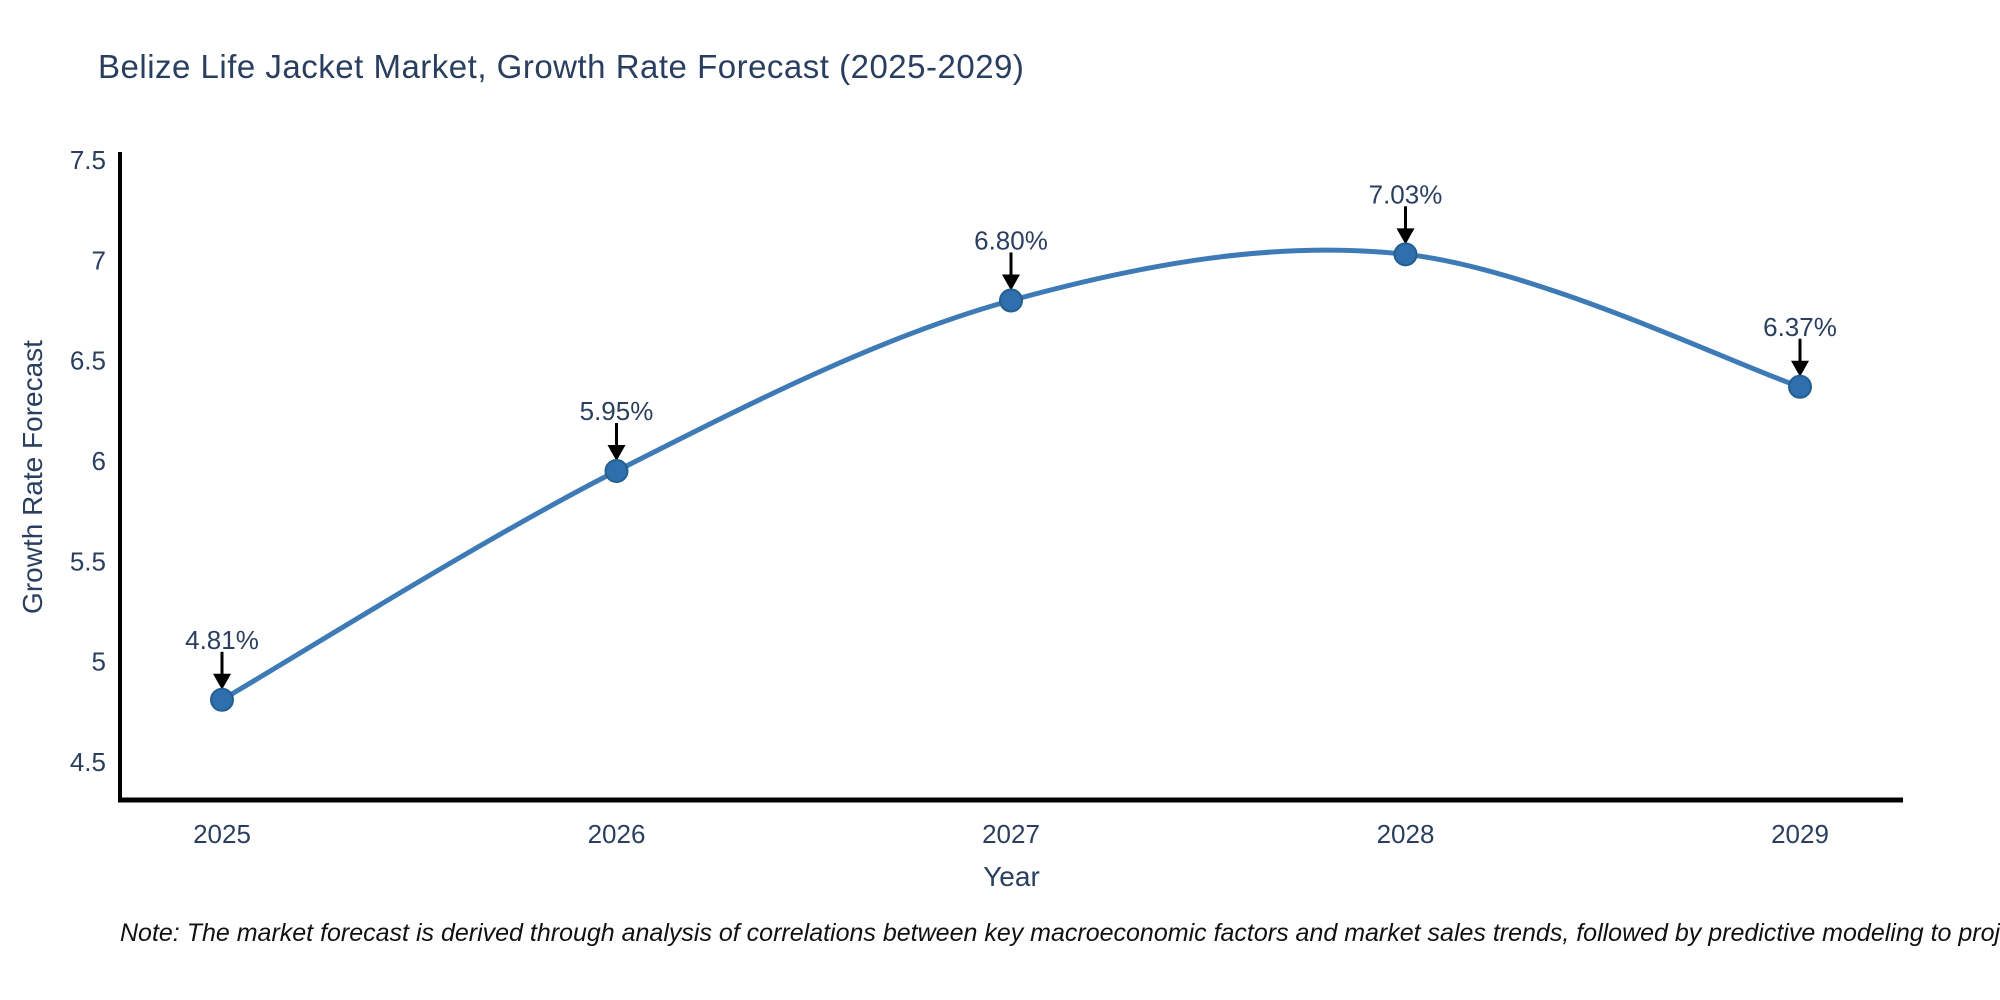 The height and width of the screenshot is (1000, 2000). What do you see at coordinates (32, 477) in the screenshot?
I see `y-axis-title: Growth Rate Forecast` at bounding box center [32, 477].